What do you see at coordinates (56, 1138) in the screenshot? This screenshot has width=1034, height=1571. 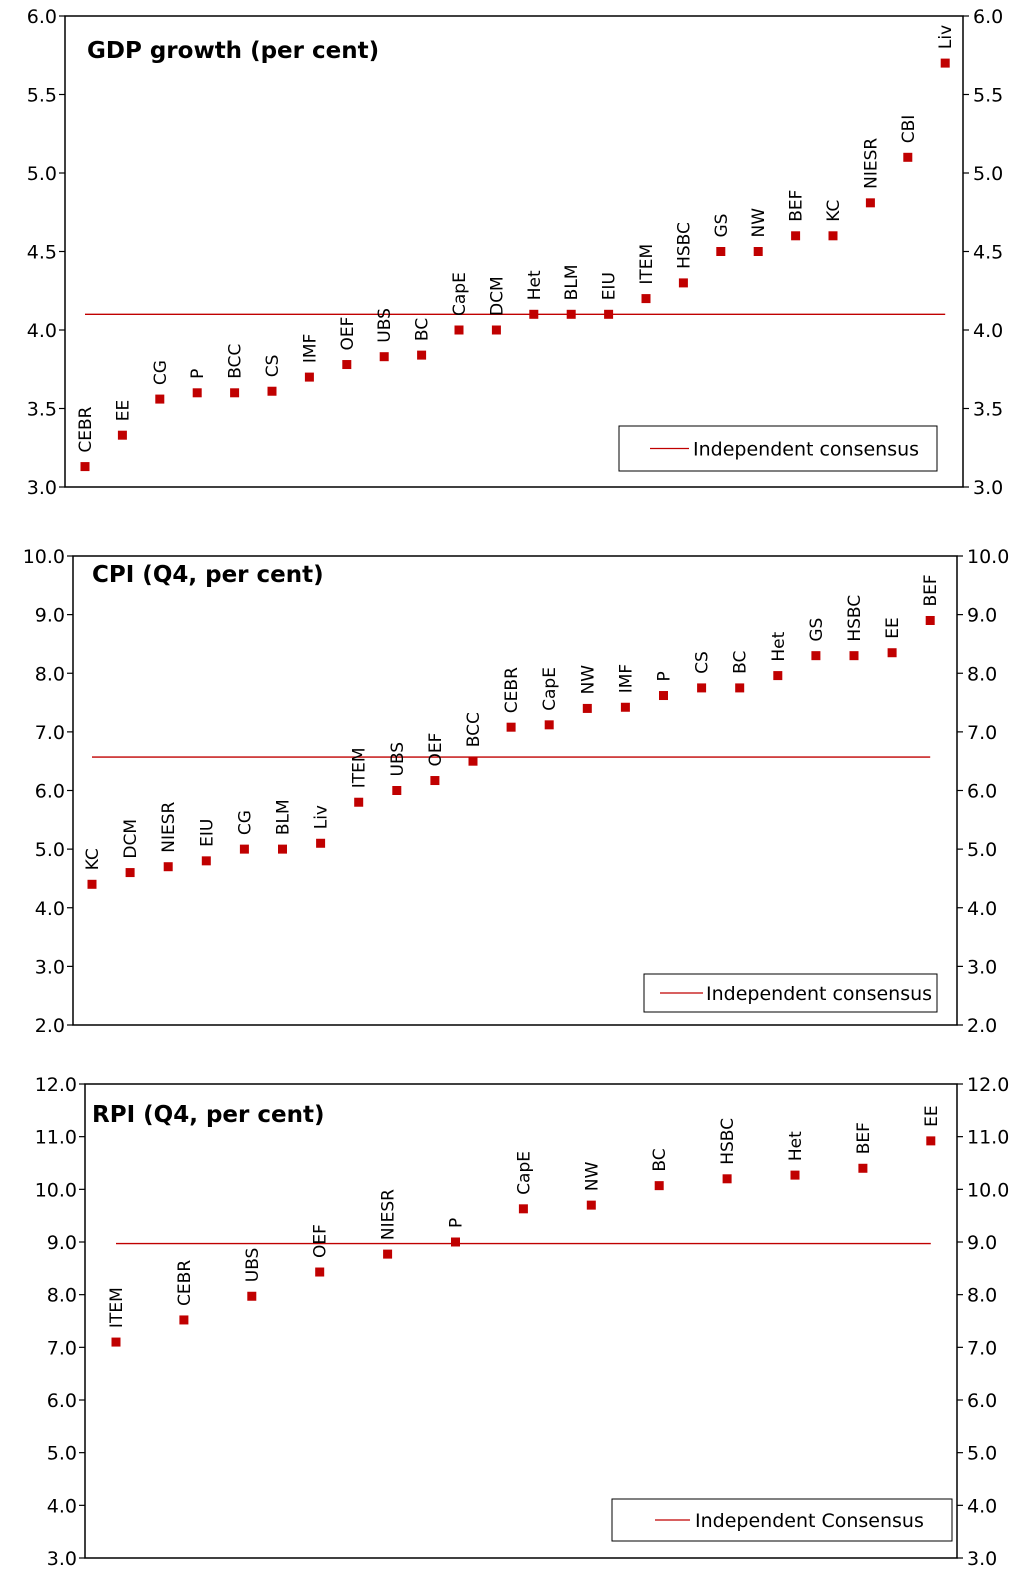 I see `y-tick-label-left: 11.0` at bounding box center [56, 1138].